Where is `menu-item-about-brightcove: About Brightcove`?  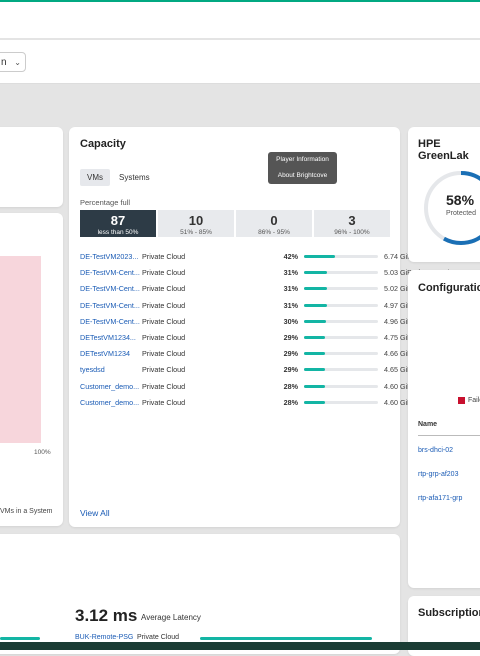 menu-item-about-brightcove: About Brightcove is located at coordinates (302, 175).